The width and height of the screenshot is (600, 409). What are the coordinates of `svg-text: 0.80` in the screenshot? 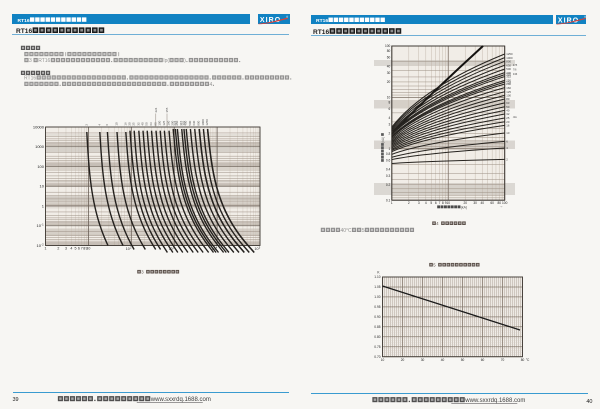 It's located at (377, 337).